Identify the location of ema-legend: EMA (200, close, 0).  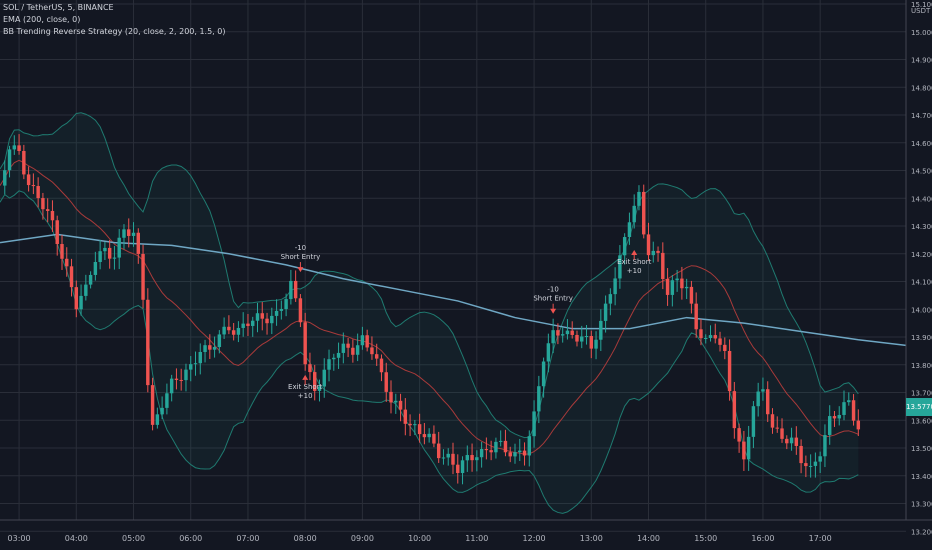
(42, 19).